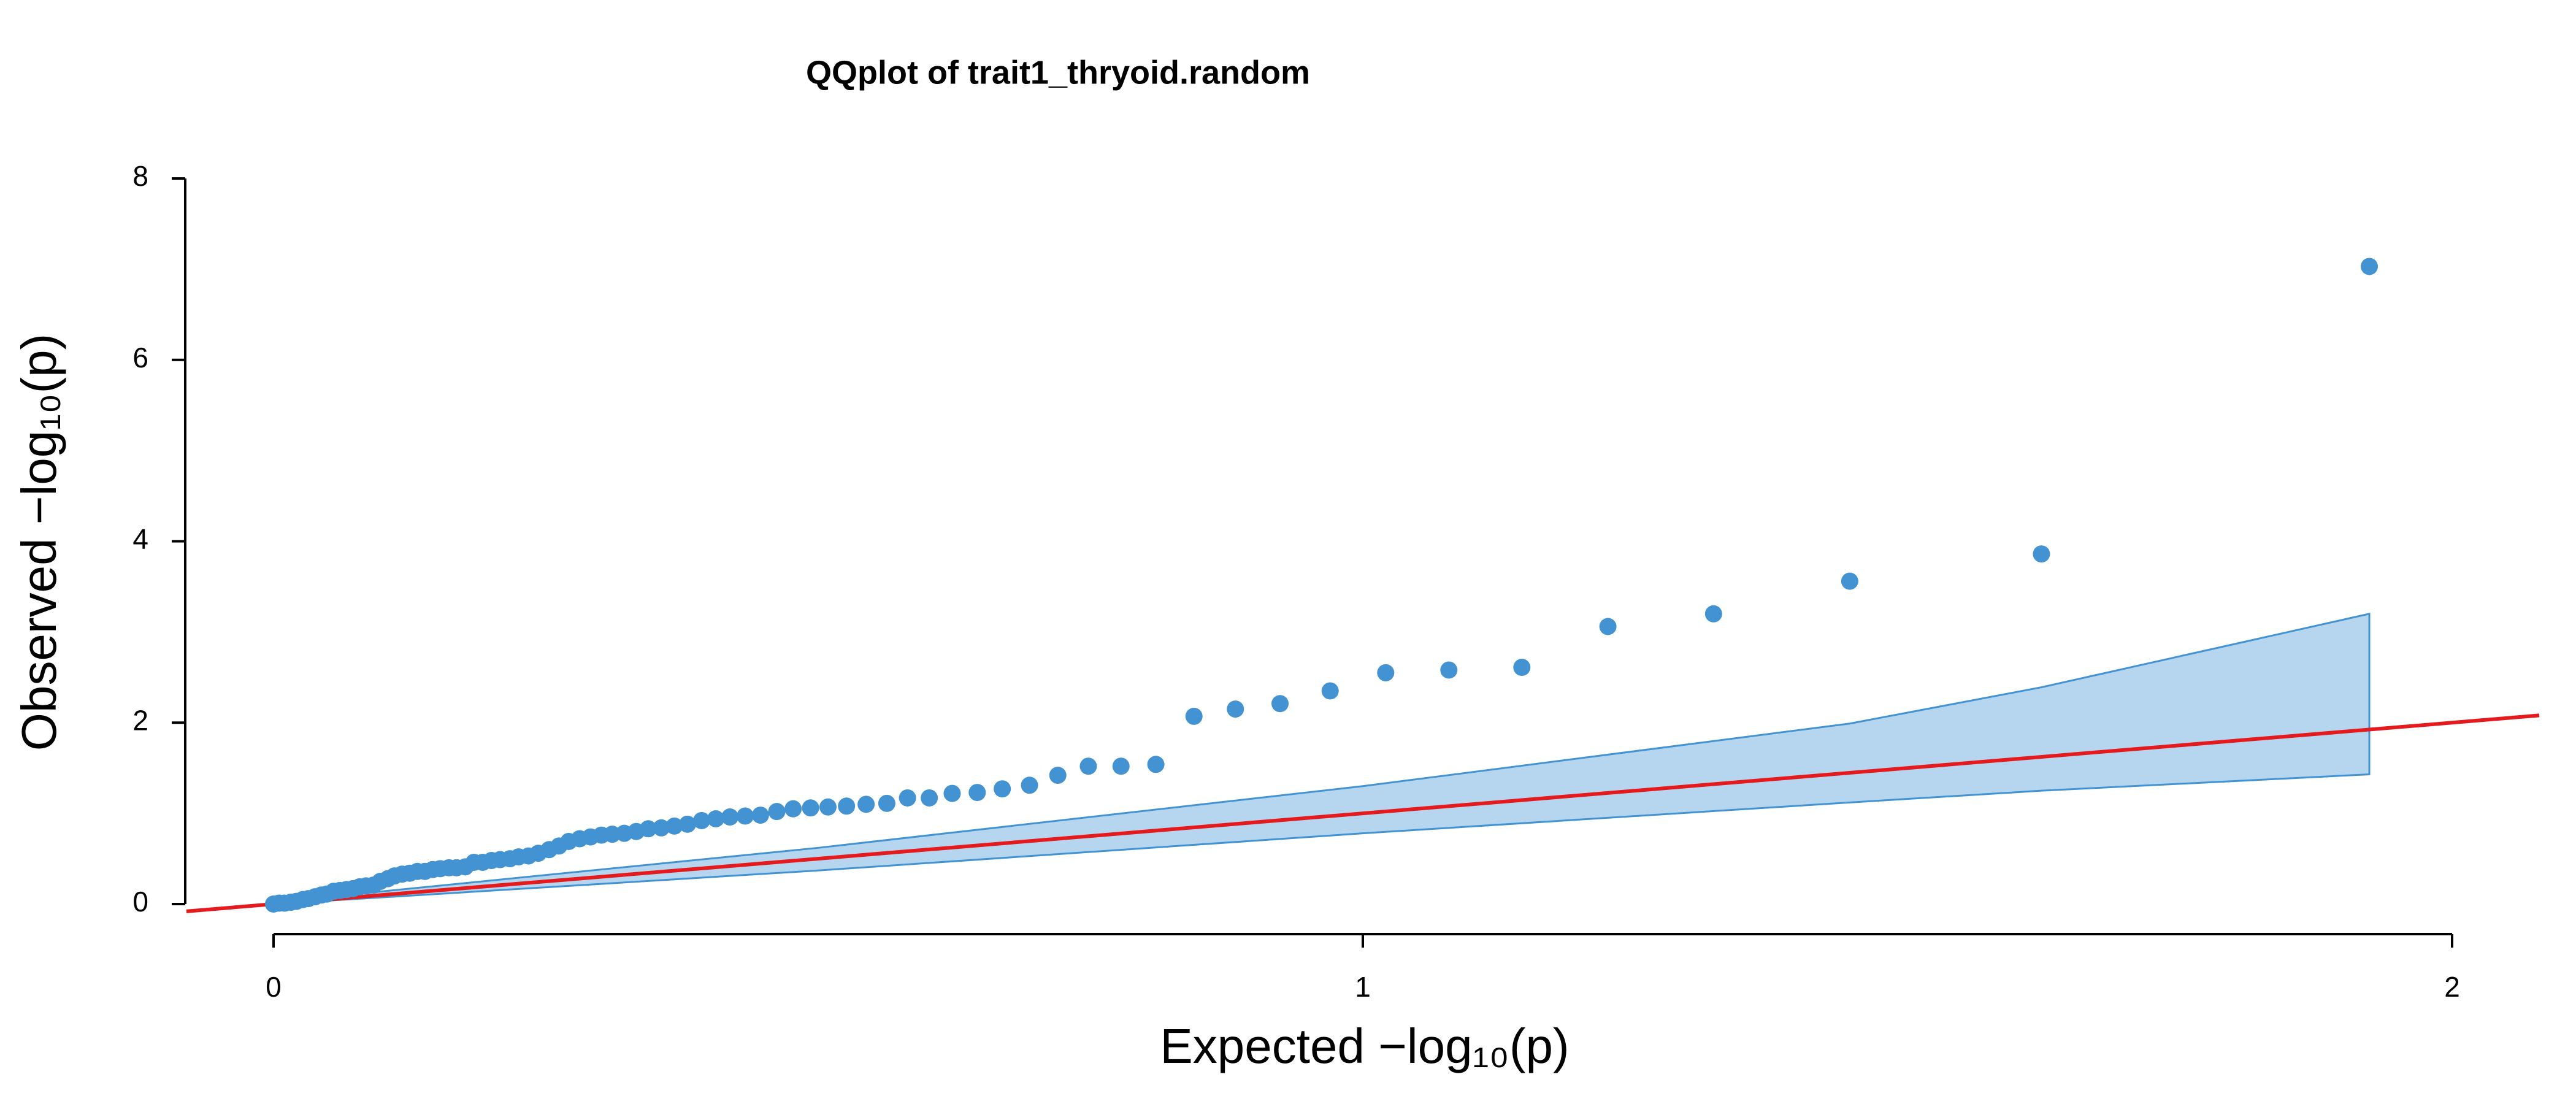  What do you see at coordinates (140, 720) in the screenshot?
I see `y-tick-label: 2` at bounding box center [140, 720].